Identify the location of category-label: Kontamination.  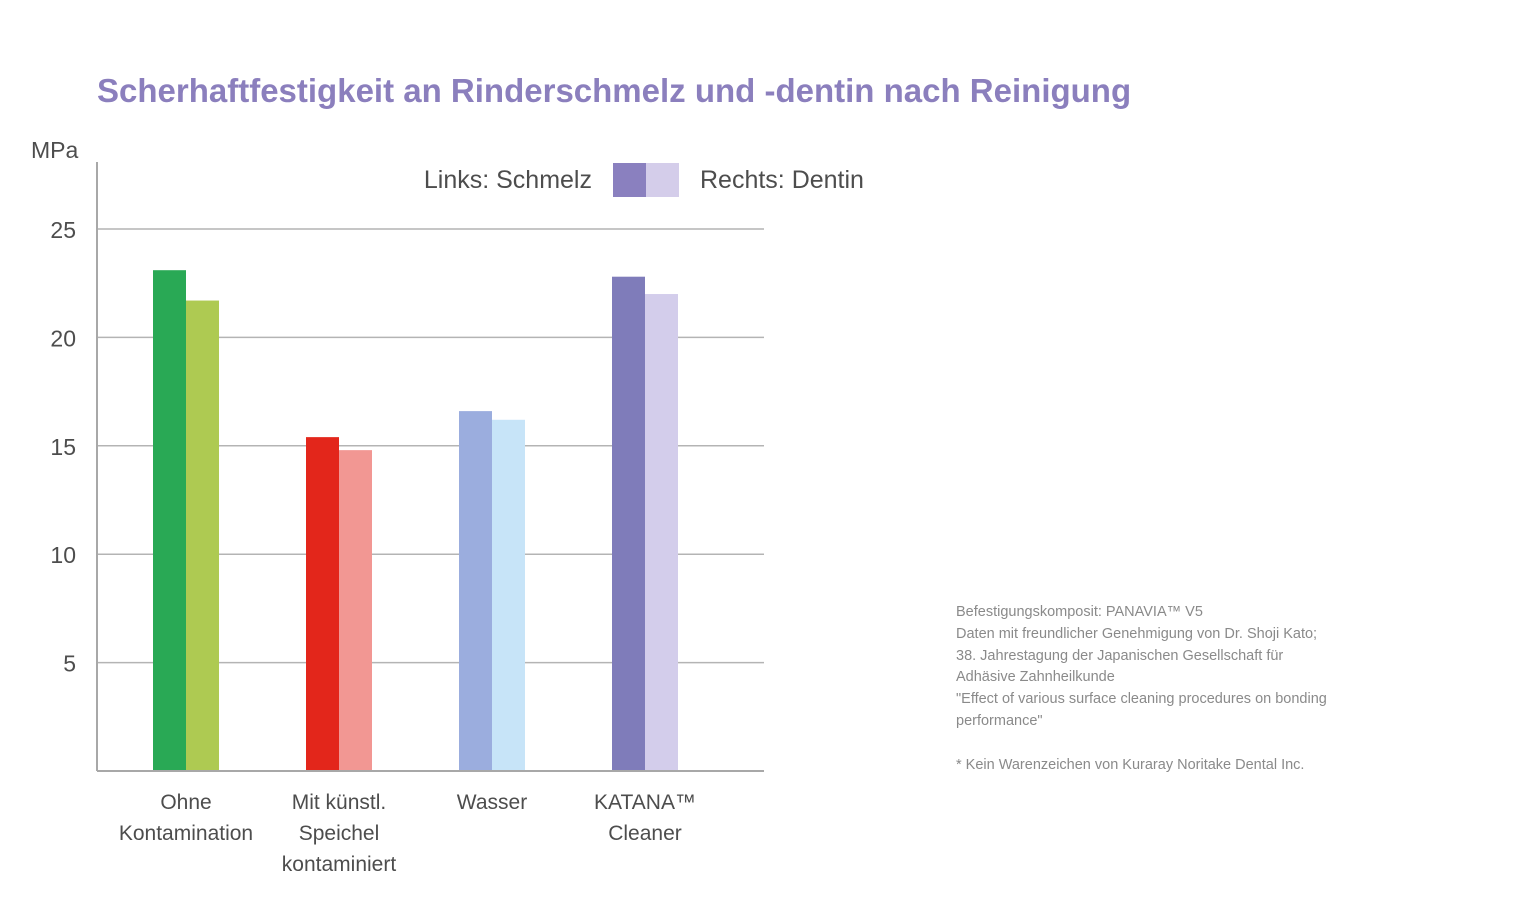
(186, 833).